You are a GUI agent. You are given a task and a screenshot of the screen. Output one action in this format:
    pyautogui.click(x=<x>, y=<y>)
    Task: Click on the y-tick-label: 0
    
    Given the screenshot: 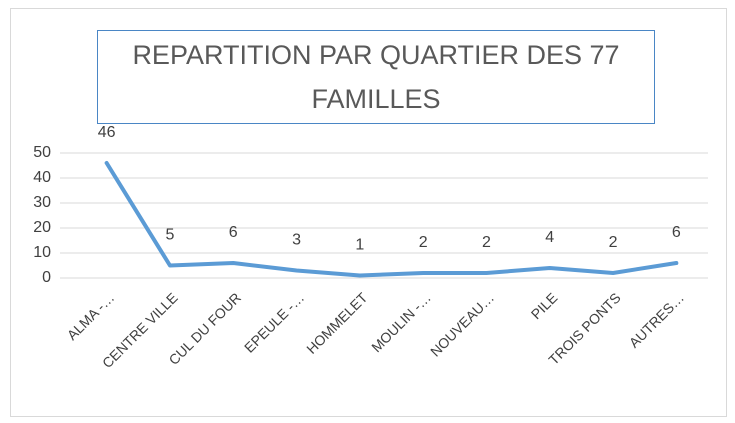 What is the action you would take?
    pyautogui.click(x=46, y=277)
    